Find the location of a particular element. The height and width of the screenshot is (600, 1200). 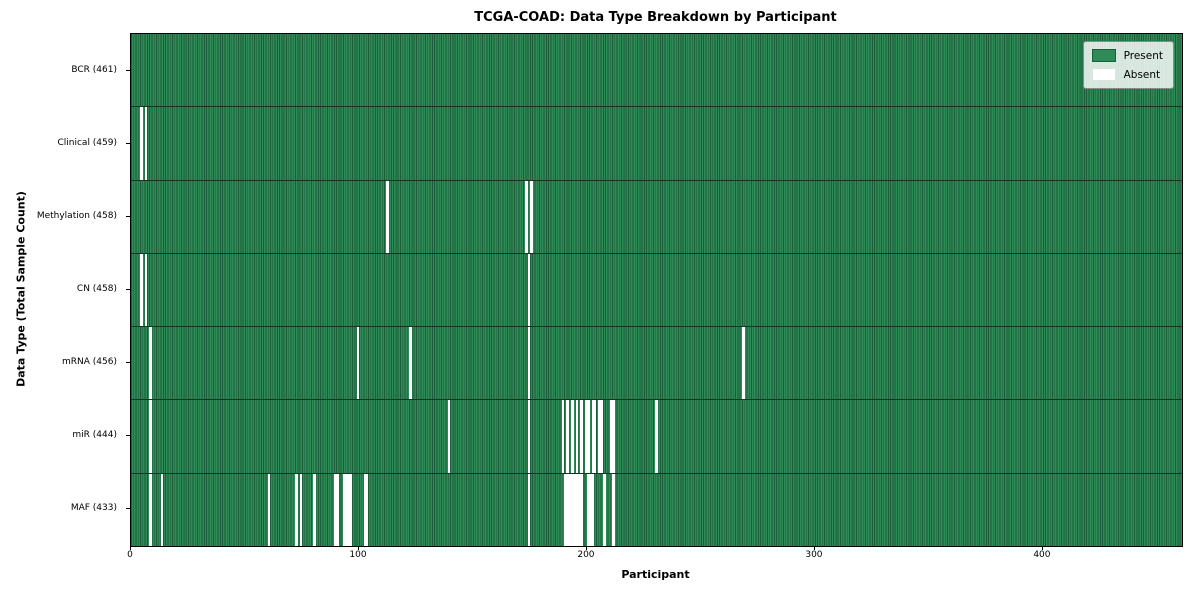

legend-item-absent: Absent is located at coordinates (1127, 74).